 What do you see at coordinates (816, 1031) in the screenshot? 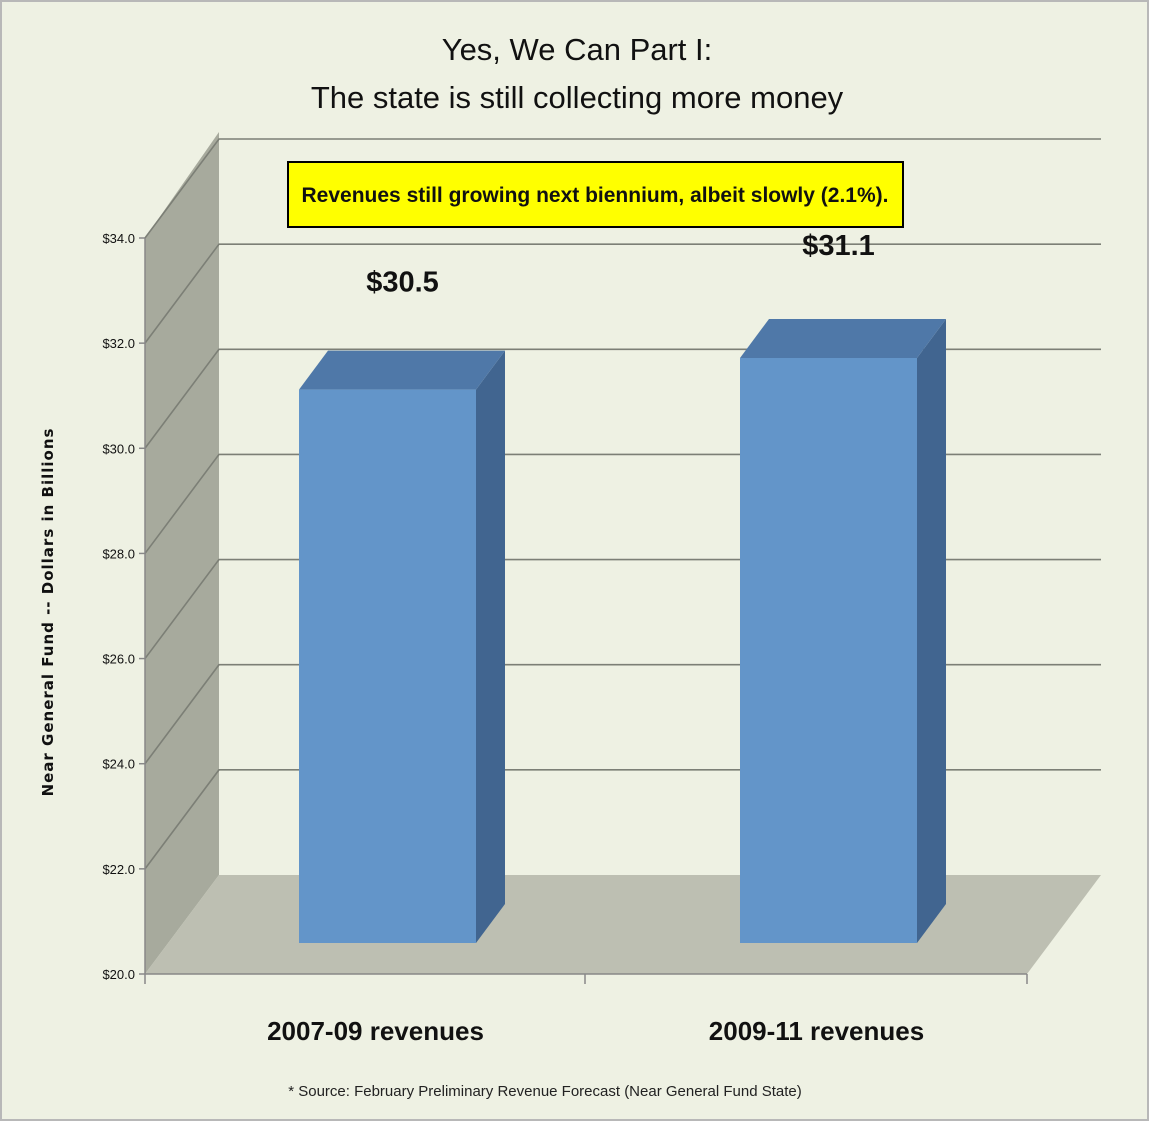
I see `category-label: 2009-11 revenues` at bounding box center [816, 1031].